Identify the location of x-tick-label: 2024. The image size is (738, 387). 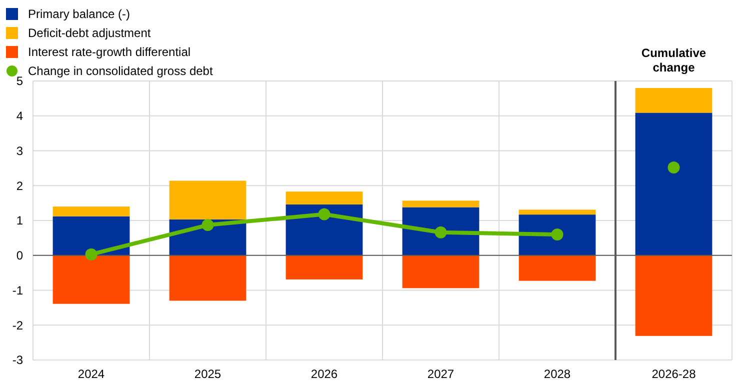
(91, 374).